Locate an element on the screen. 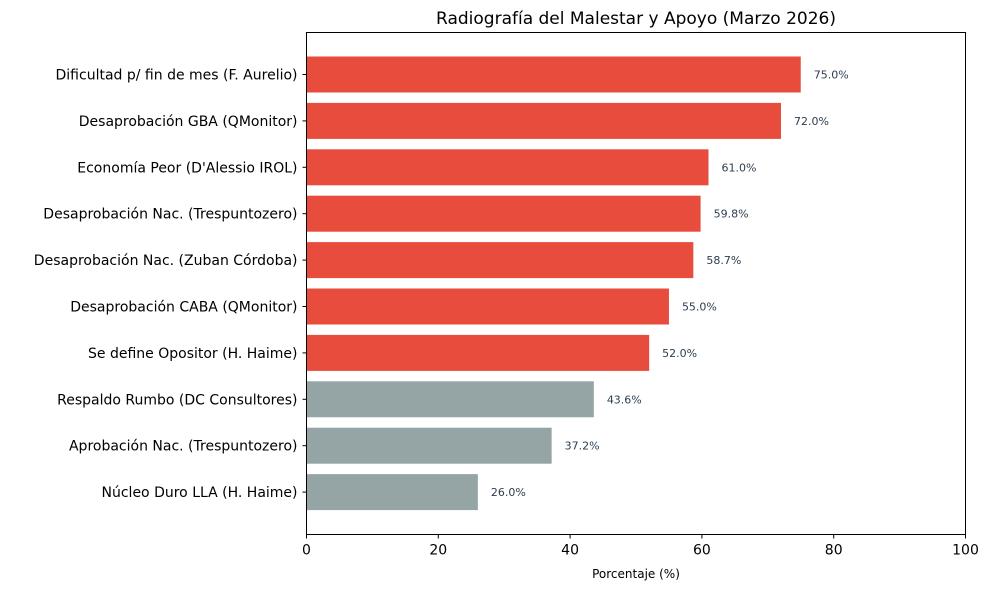 This screenshot has height=590, width=989. category-label: Dificultad p/ fin de mes (F. Aurelio) is located at coordinates (177, 76).